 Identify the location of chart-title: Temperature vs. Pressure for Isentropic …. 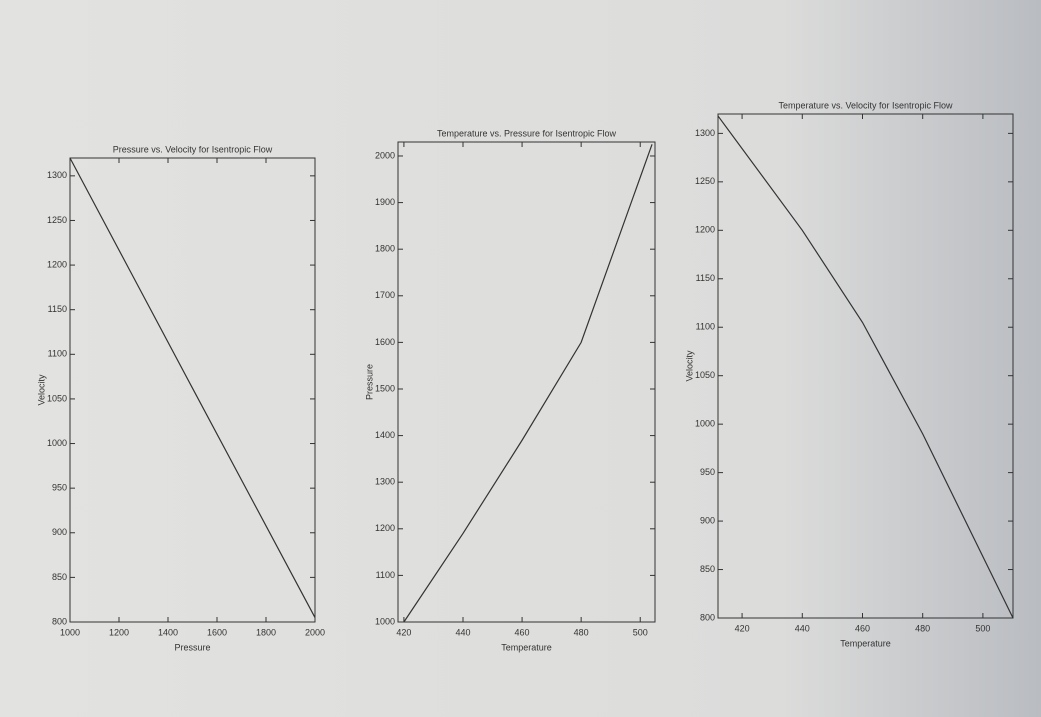
(527, 133).